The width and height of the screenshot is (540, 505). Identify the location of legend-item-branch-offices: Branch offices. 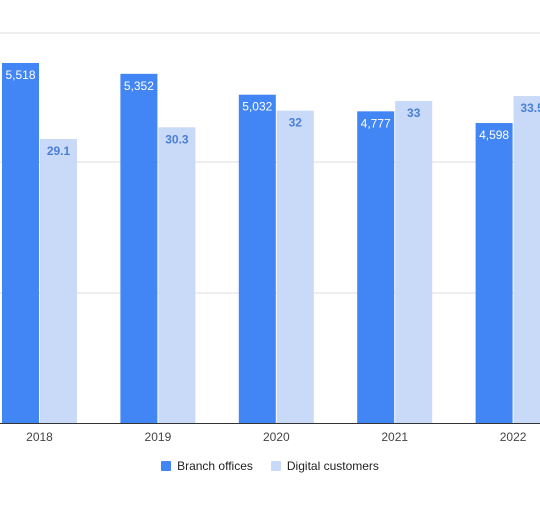
(207, 466).